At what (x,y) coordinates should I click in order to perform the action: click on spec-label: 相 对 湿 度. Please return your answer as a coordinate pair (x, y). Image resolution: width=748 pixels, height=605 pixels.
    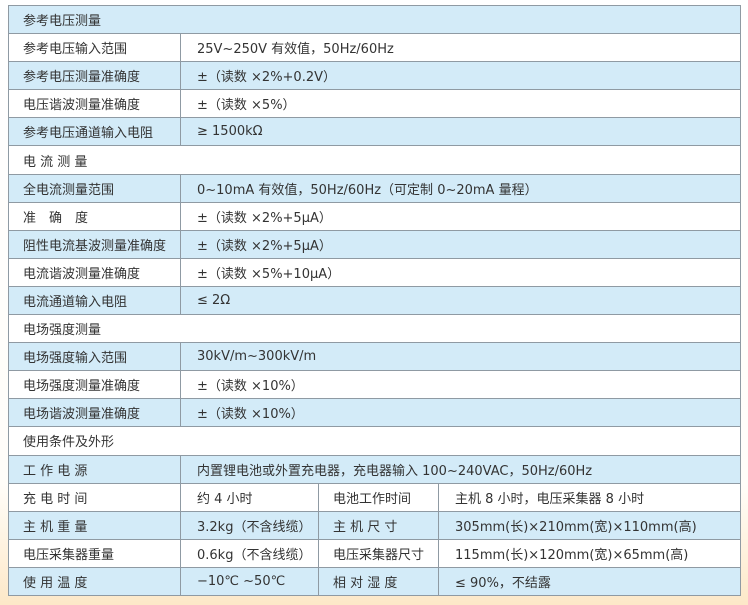
    Looking at the image, I should click on (378, 581).